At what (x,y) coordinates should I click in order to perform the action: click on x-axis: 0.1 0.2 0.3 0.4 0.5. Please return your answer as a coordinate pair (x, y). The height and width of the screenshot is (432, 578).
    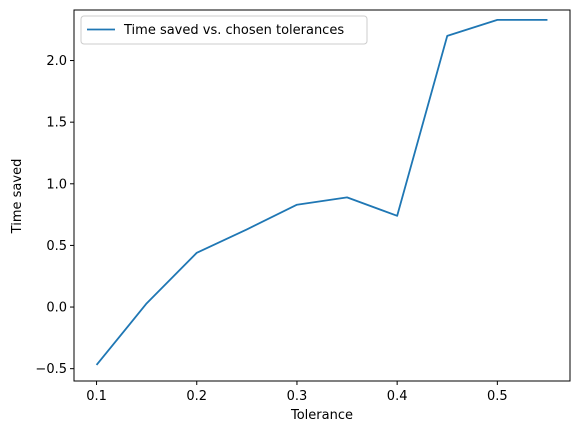
    Looking at the image, I should click on (297, 392).